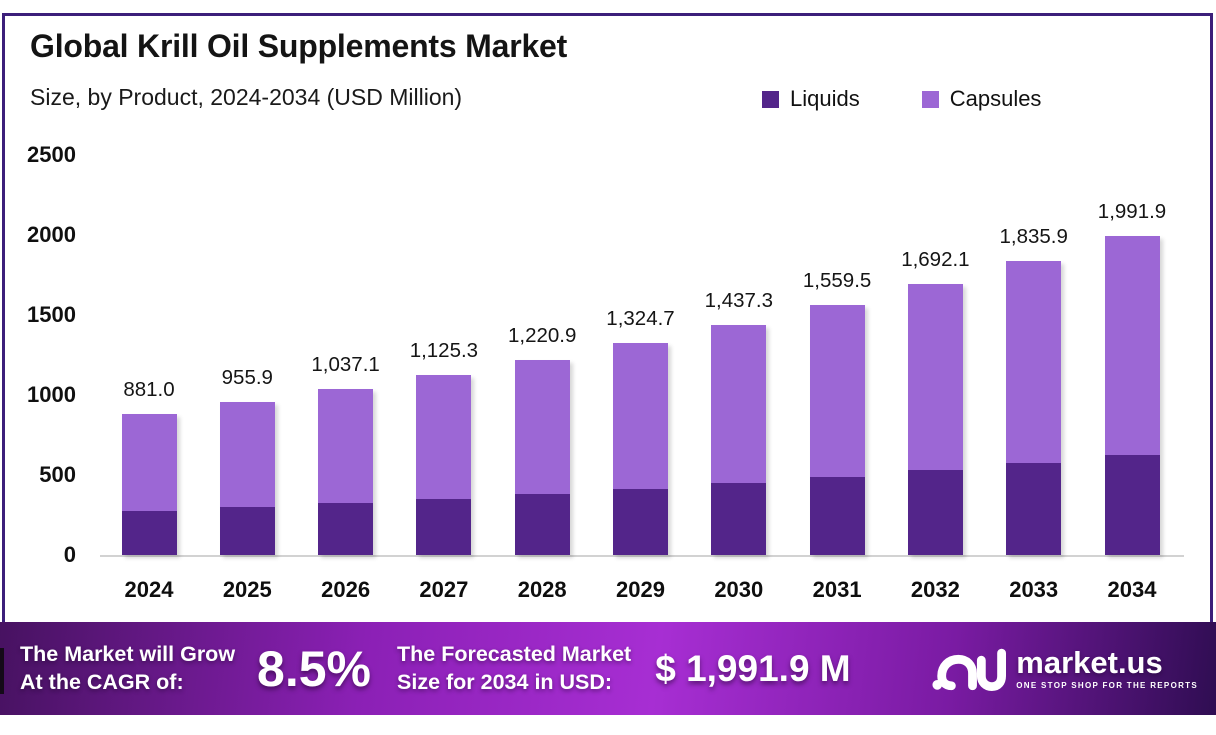 The width and height of the screenshot is (1216, 735). Describe the element at coordinates (505, 681) in the screenshot. I see `forecast-label-line2: Size for 2034 in USD:` at that location.